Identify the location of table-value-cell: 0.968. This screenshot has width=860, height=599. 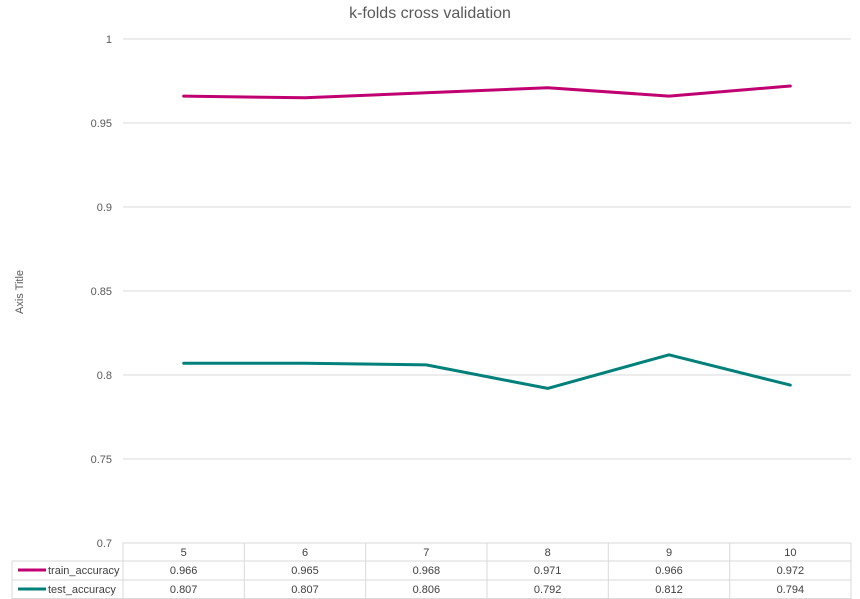
(427, 571).